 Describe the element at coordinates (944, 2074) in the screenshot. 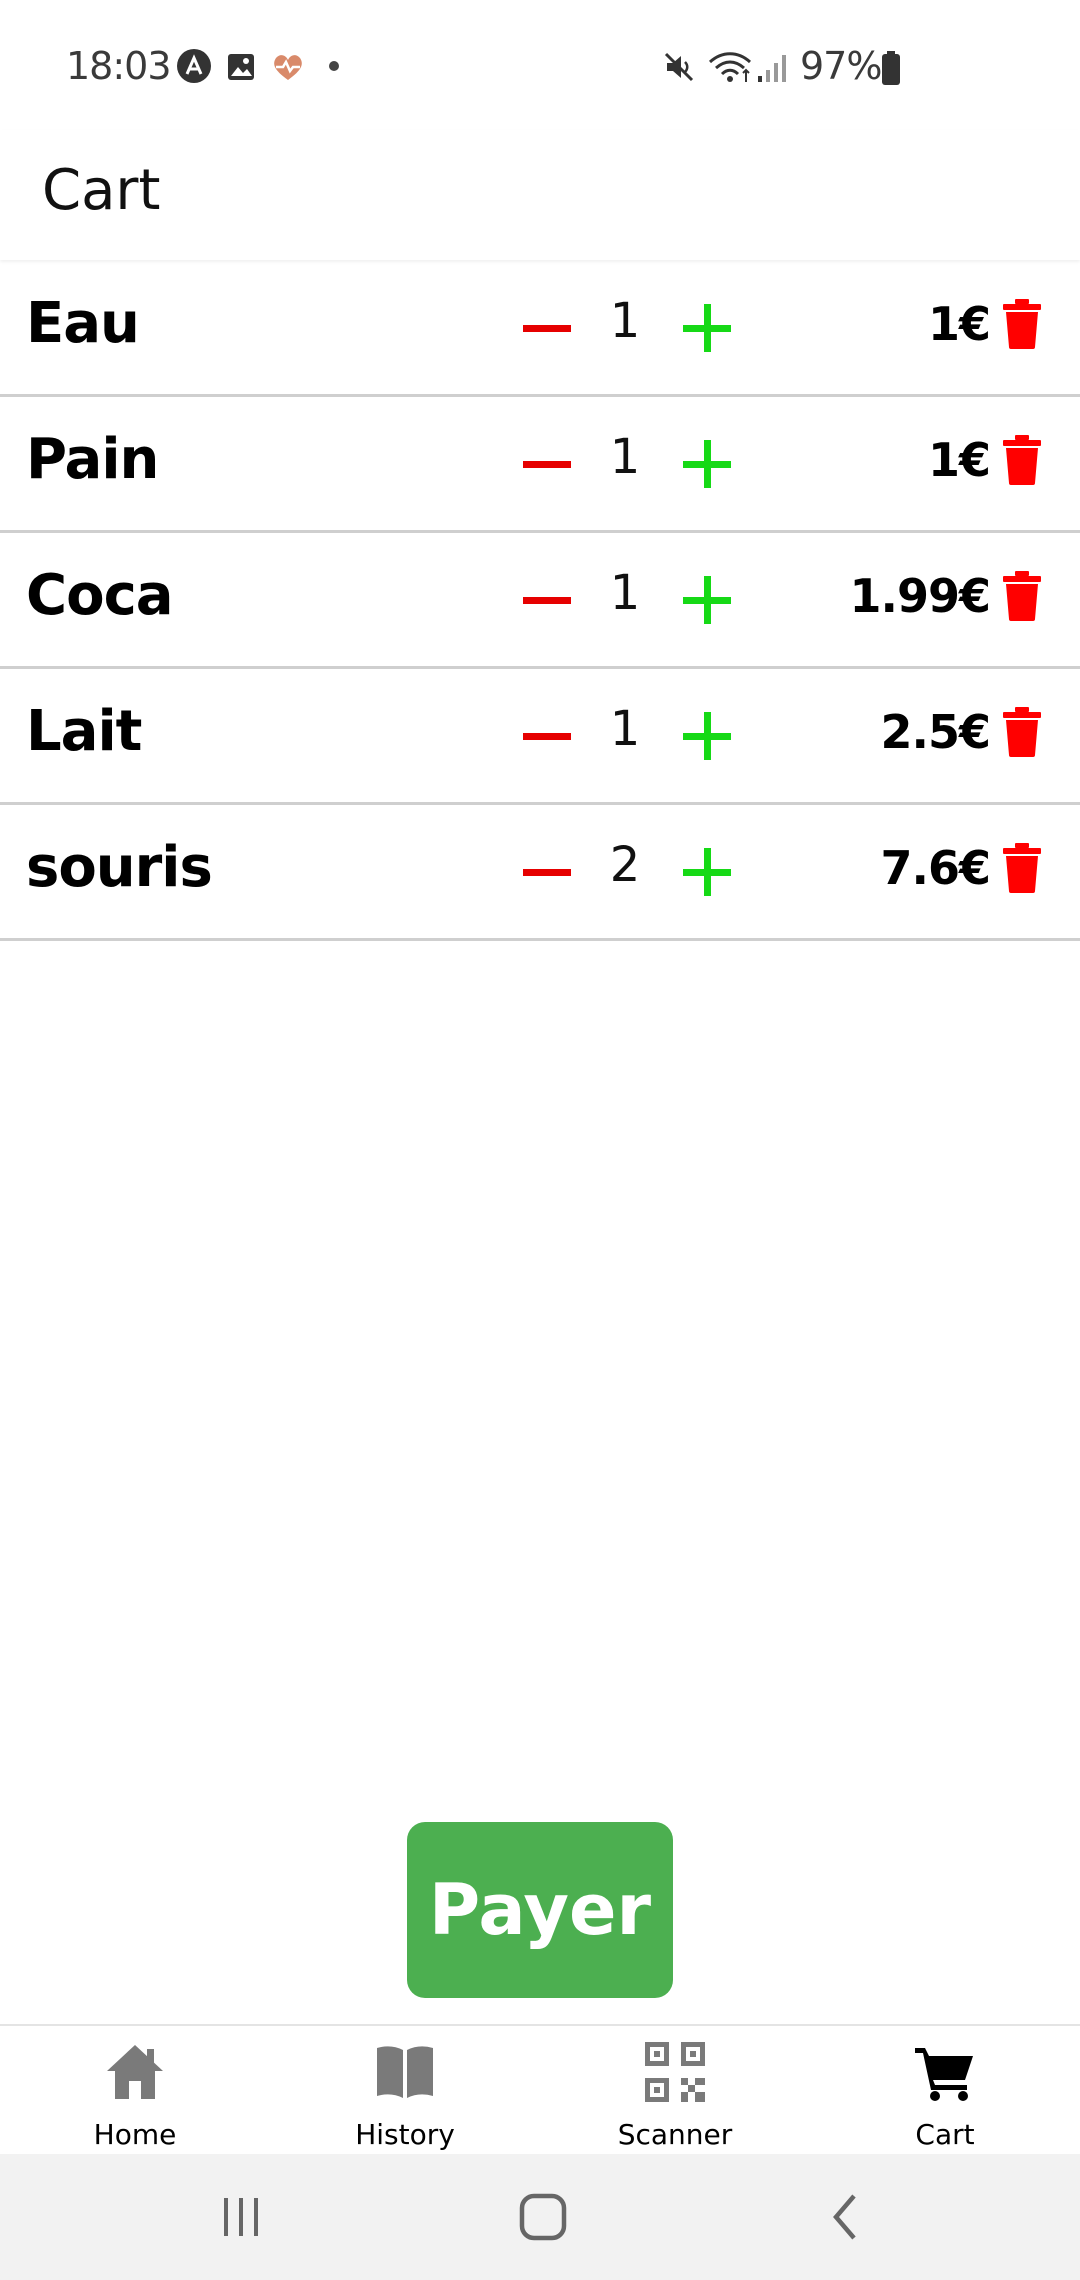

I see `cart-icon` at that location.